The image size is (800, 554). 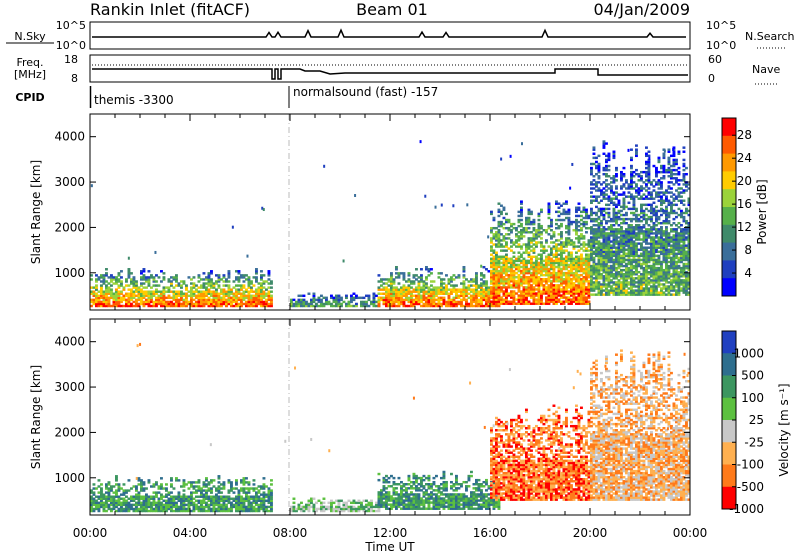 What do you see at coordinates (729, 287) in the screenshot?
I see `colorbar-swatch` at bounding box center [729, 287].